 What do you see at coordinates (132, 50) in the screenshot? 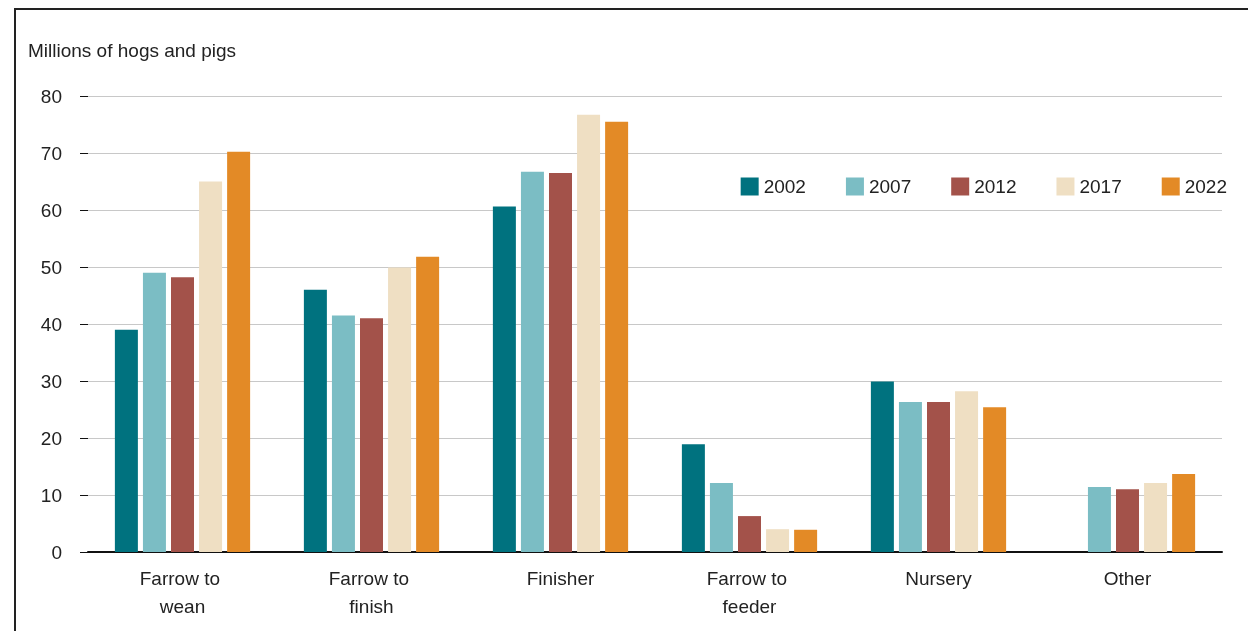
I see `y-axis-title: Millions of hogs and pigs` at bounding box center [132, 50].